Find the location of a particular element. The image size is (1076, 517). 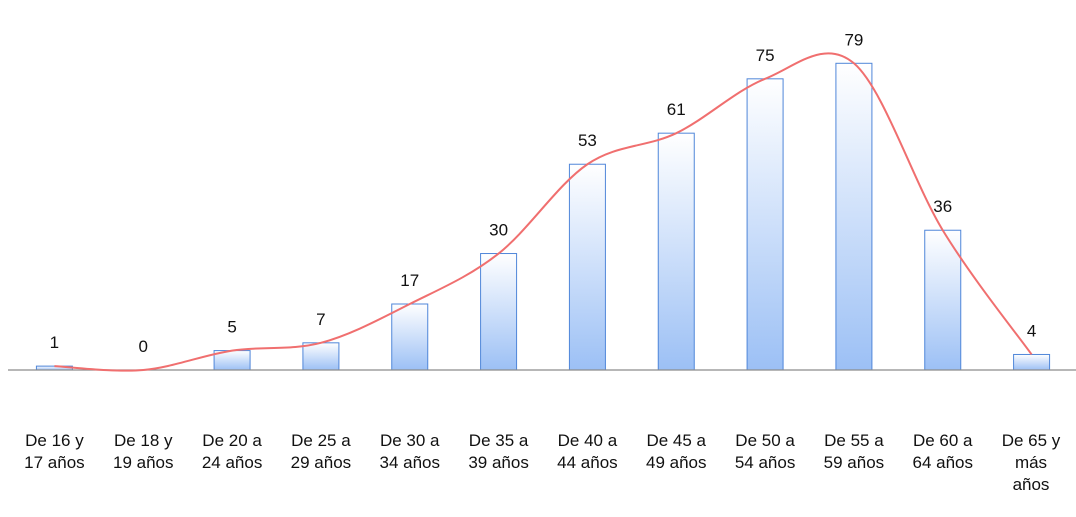

data-label-4: 7 is located at coordinates (320, 319).